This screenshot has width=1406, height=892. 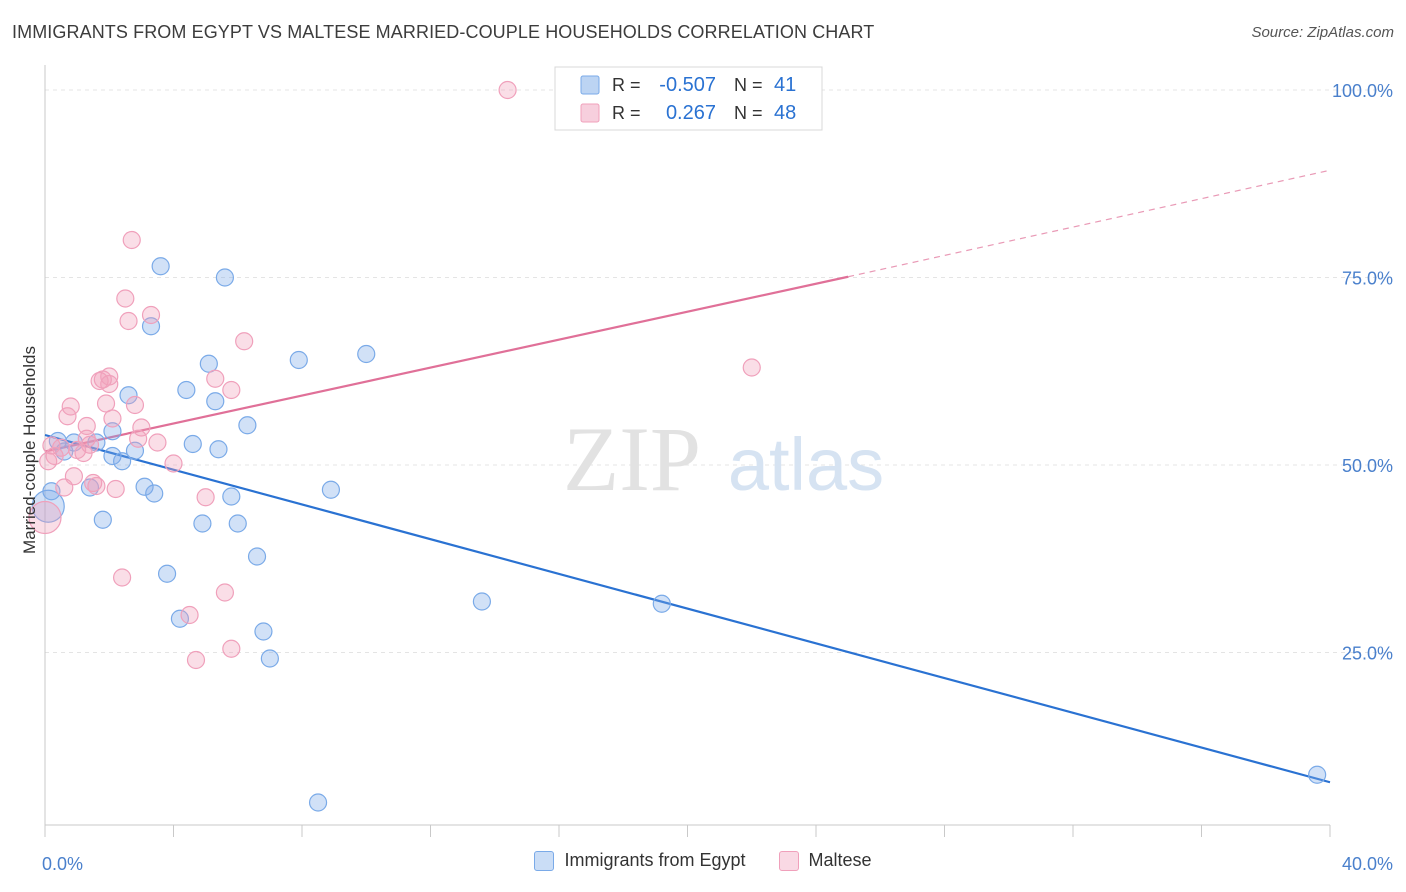 I want to click on stats-r-label-egypt: R =, so click(x=626, y=85).